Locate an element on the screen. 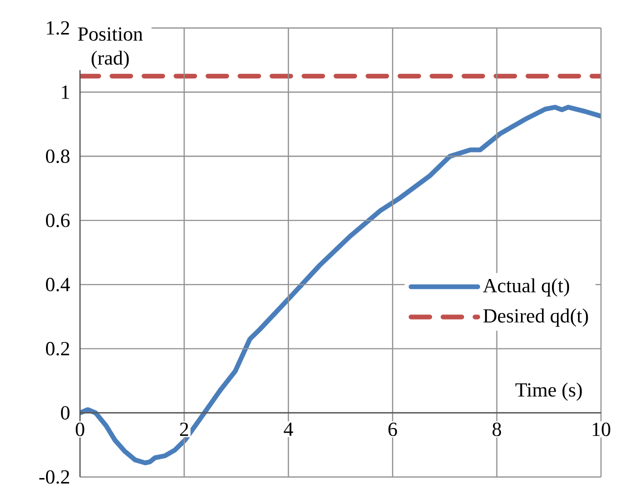 This screenshot has width=625, height=488. x-tick-label: 10 is located at coordinates (601, 429).